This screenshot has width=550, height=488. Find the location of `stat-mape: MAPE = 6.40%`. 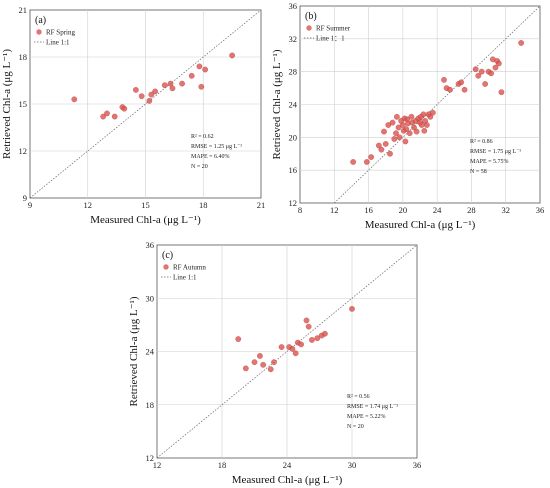

stat-mape: MAPE = 6.40% is located at coordinates (210, 157).